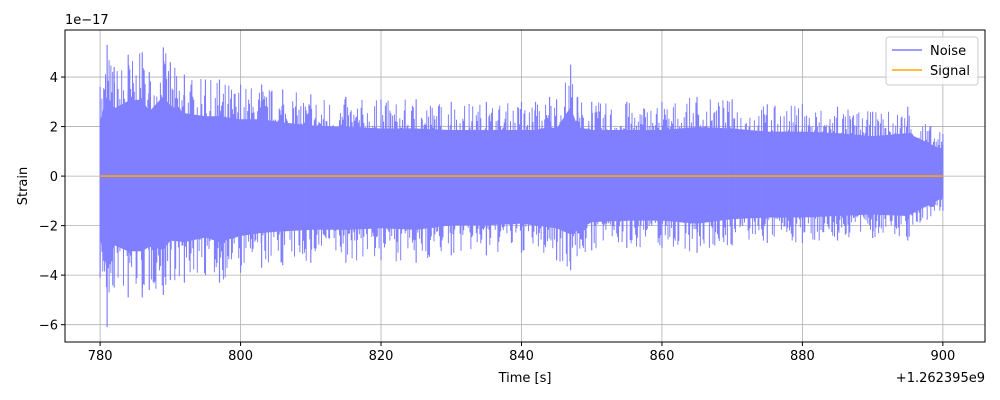 The height and width of the screenshot is (400, 1000). Describe the element at coordinates (54, 177) in the screenshot. I see `y-tick-label: 0` at that location.